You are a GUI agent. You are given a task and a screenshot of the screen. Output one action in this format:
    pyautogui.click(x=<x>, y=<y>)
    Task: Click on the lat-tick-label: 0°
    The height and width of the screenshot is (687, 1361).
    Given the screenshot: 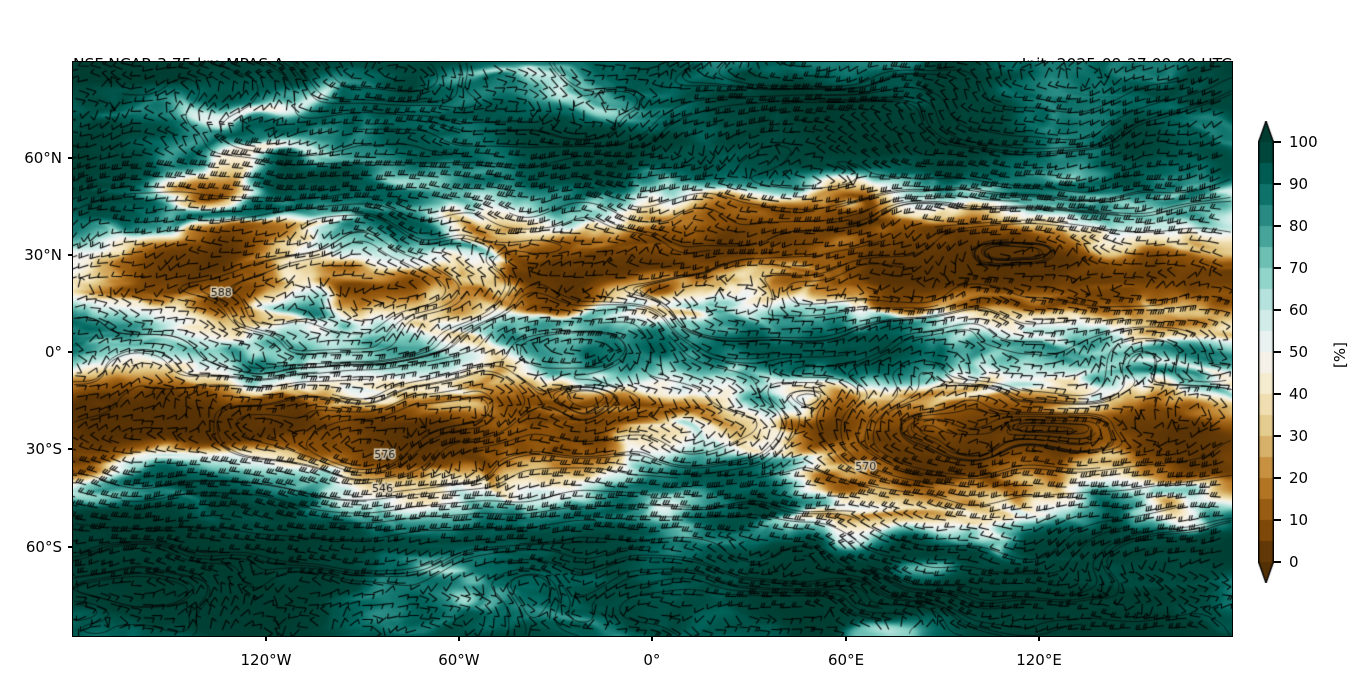 What is the action you would take?
    pyautogui.click(x=53, y=351)
    